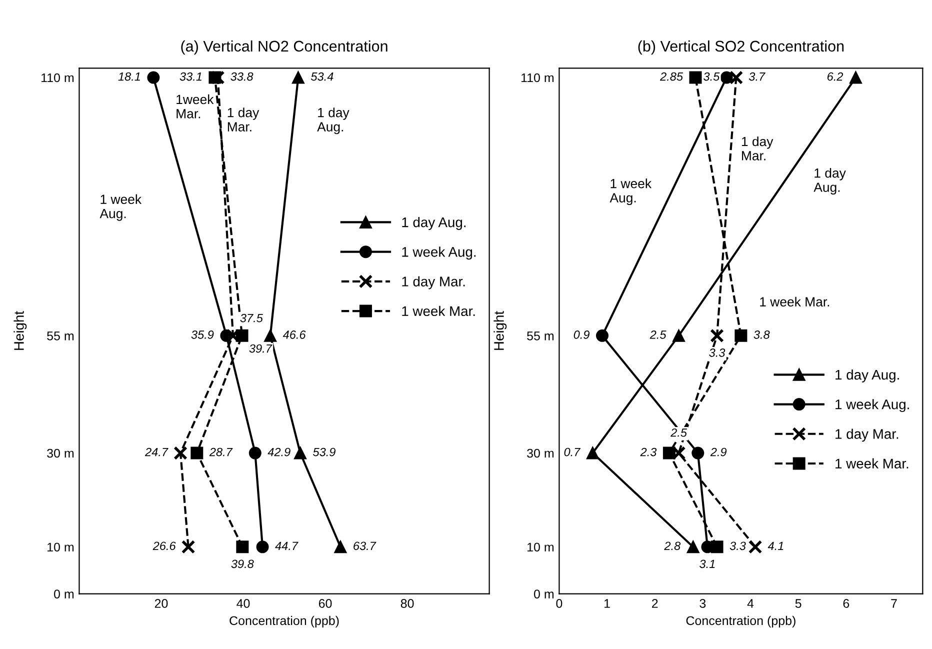 This screenshot has height=649, width=932. Describe the element at coordinates (294, 334) in the screenshot. I see `data-label: 46.6` at that location.